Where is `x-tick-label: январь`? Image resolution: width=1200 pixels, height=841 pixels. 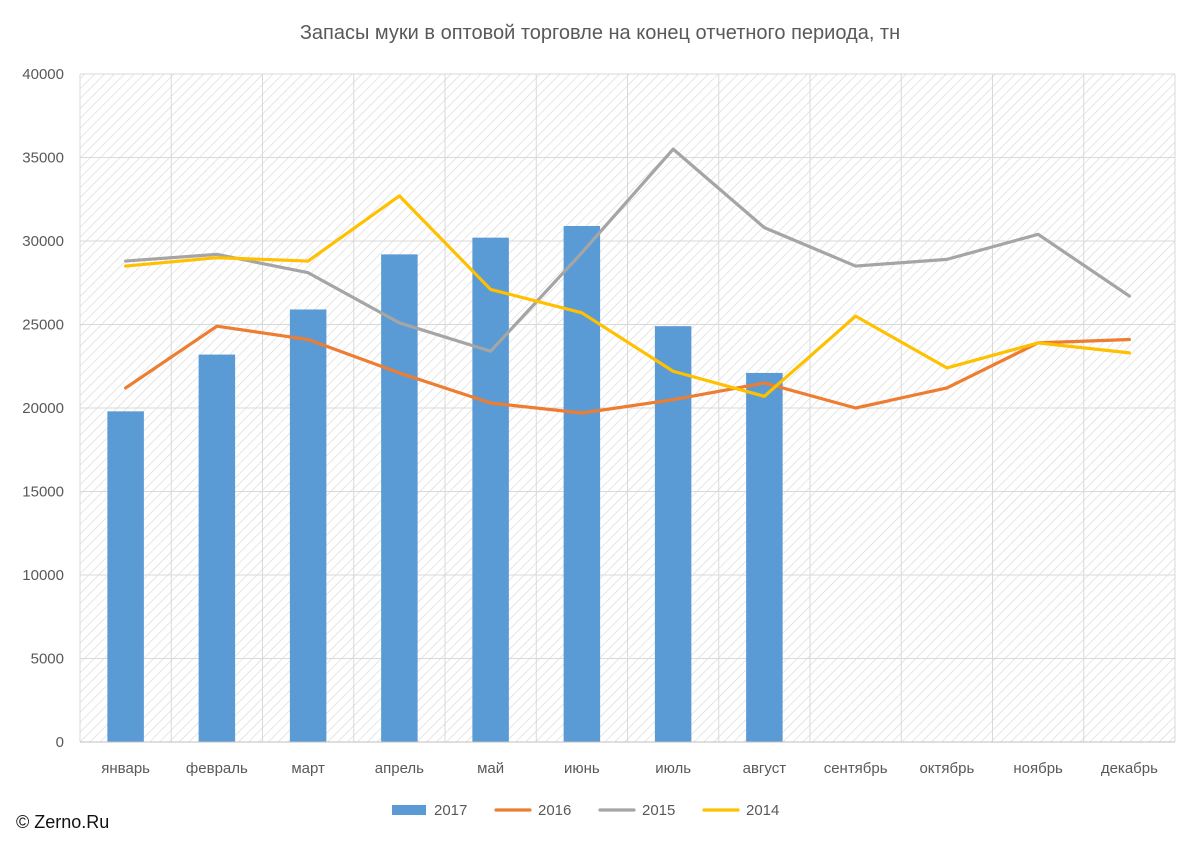
x-tick-label: январь is located at coordinates (125, 768).